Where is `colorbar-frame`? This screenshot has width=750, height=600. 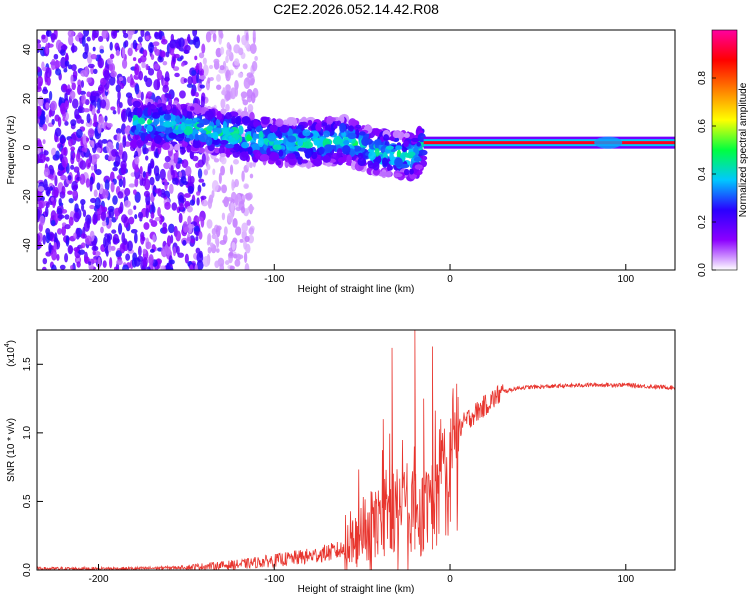
colorbar-frame is located at coordinates (724, 150).